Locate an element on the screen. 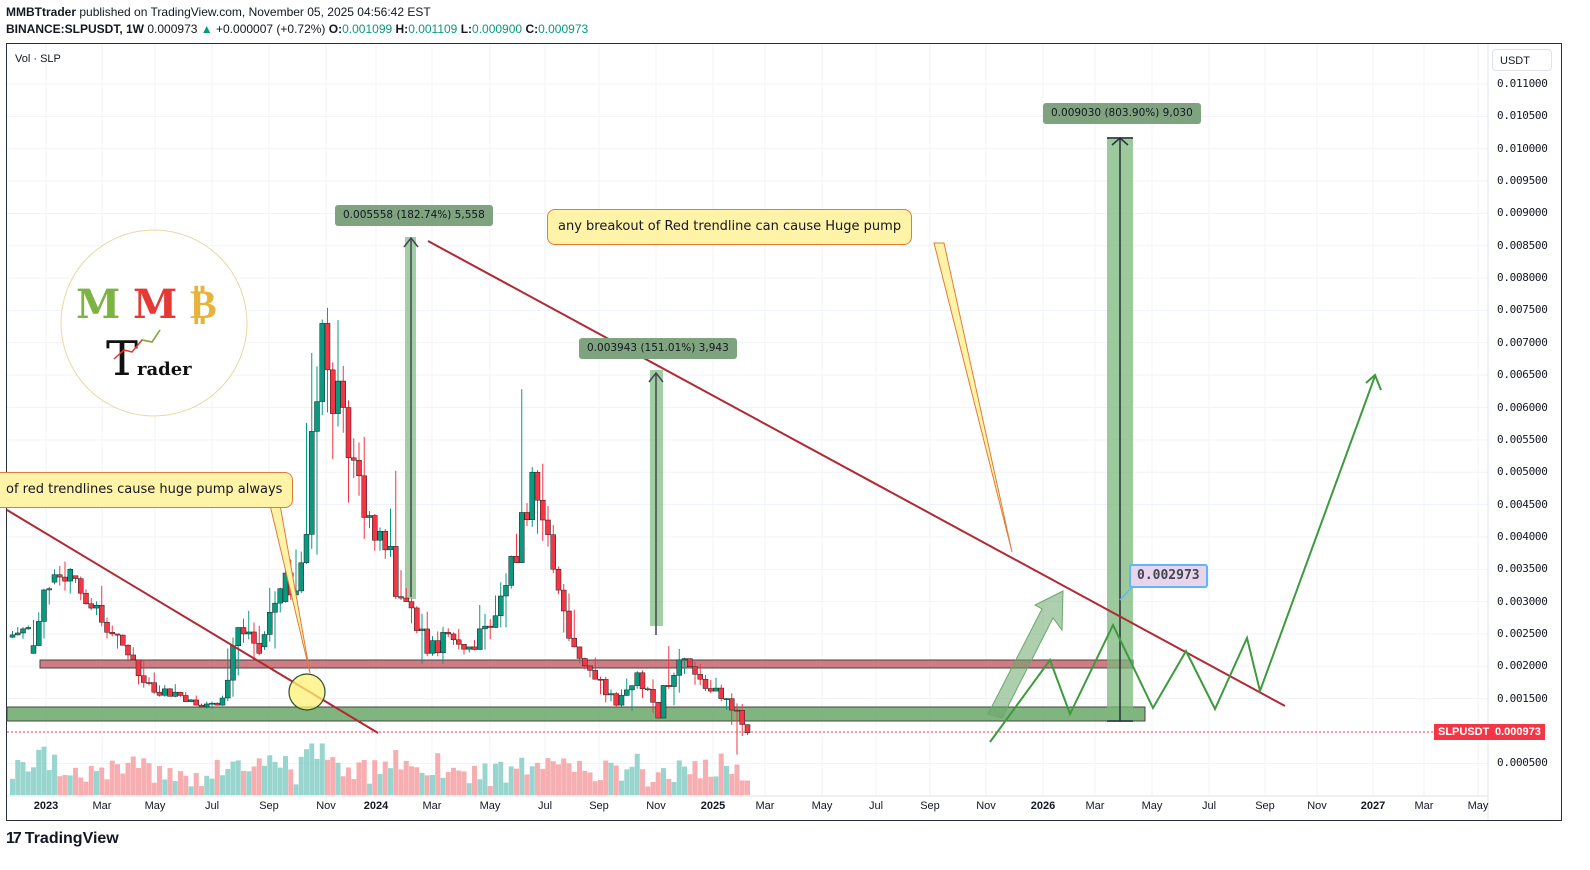 This screenshot has height=870, width=1590. breakout-highlight-circle is located at coordinates (307, 692).